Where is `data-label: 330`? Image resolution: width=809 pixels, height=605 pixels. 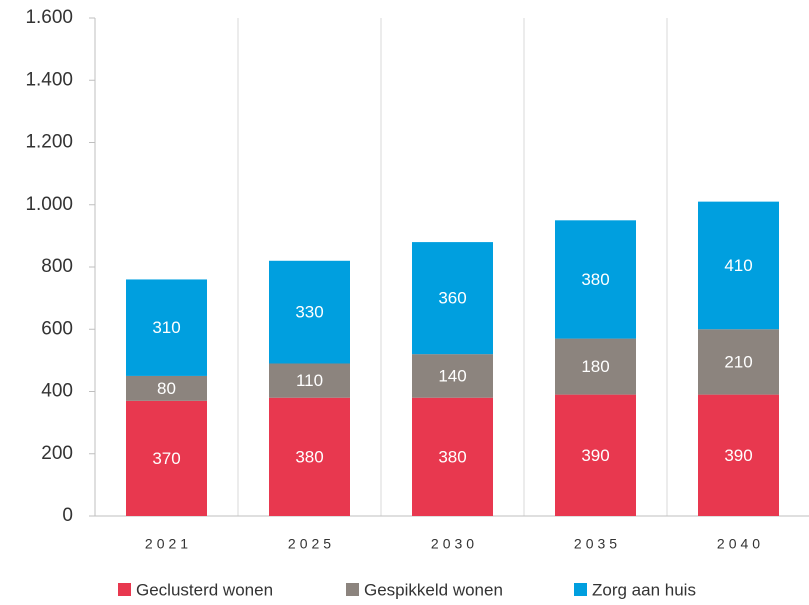 data-label: 330 is located at coordinates (309, 312).